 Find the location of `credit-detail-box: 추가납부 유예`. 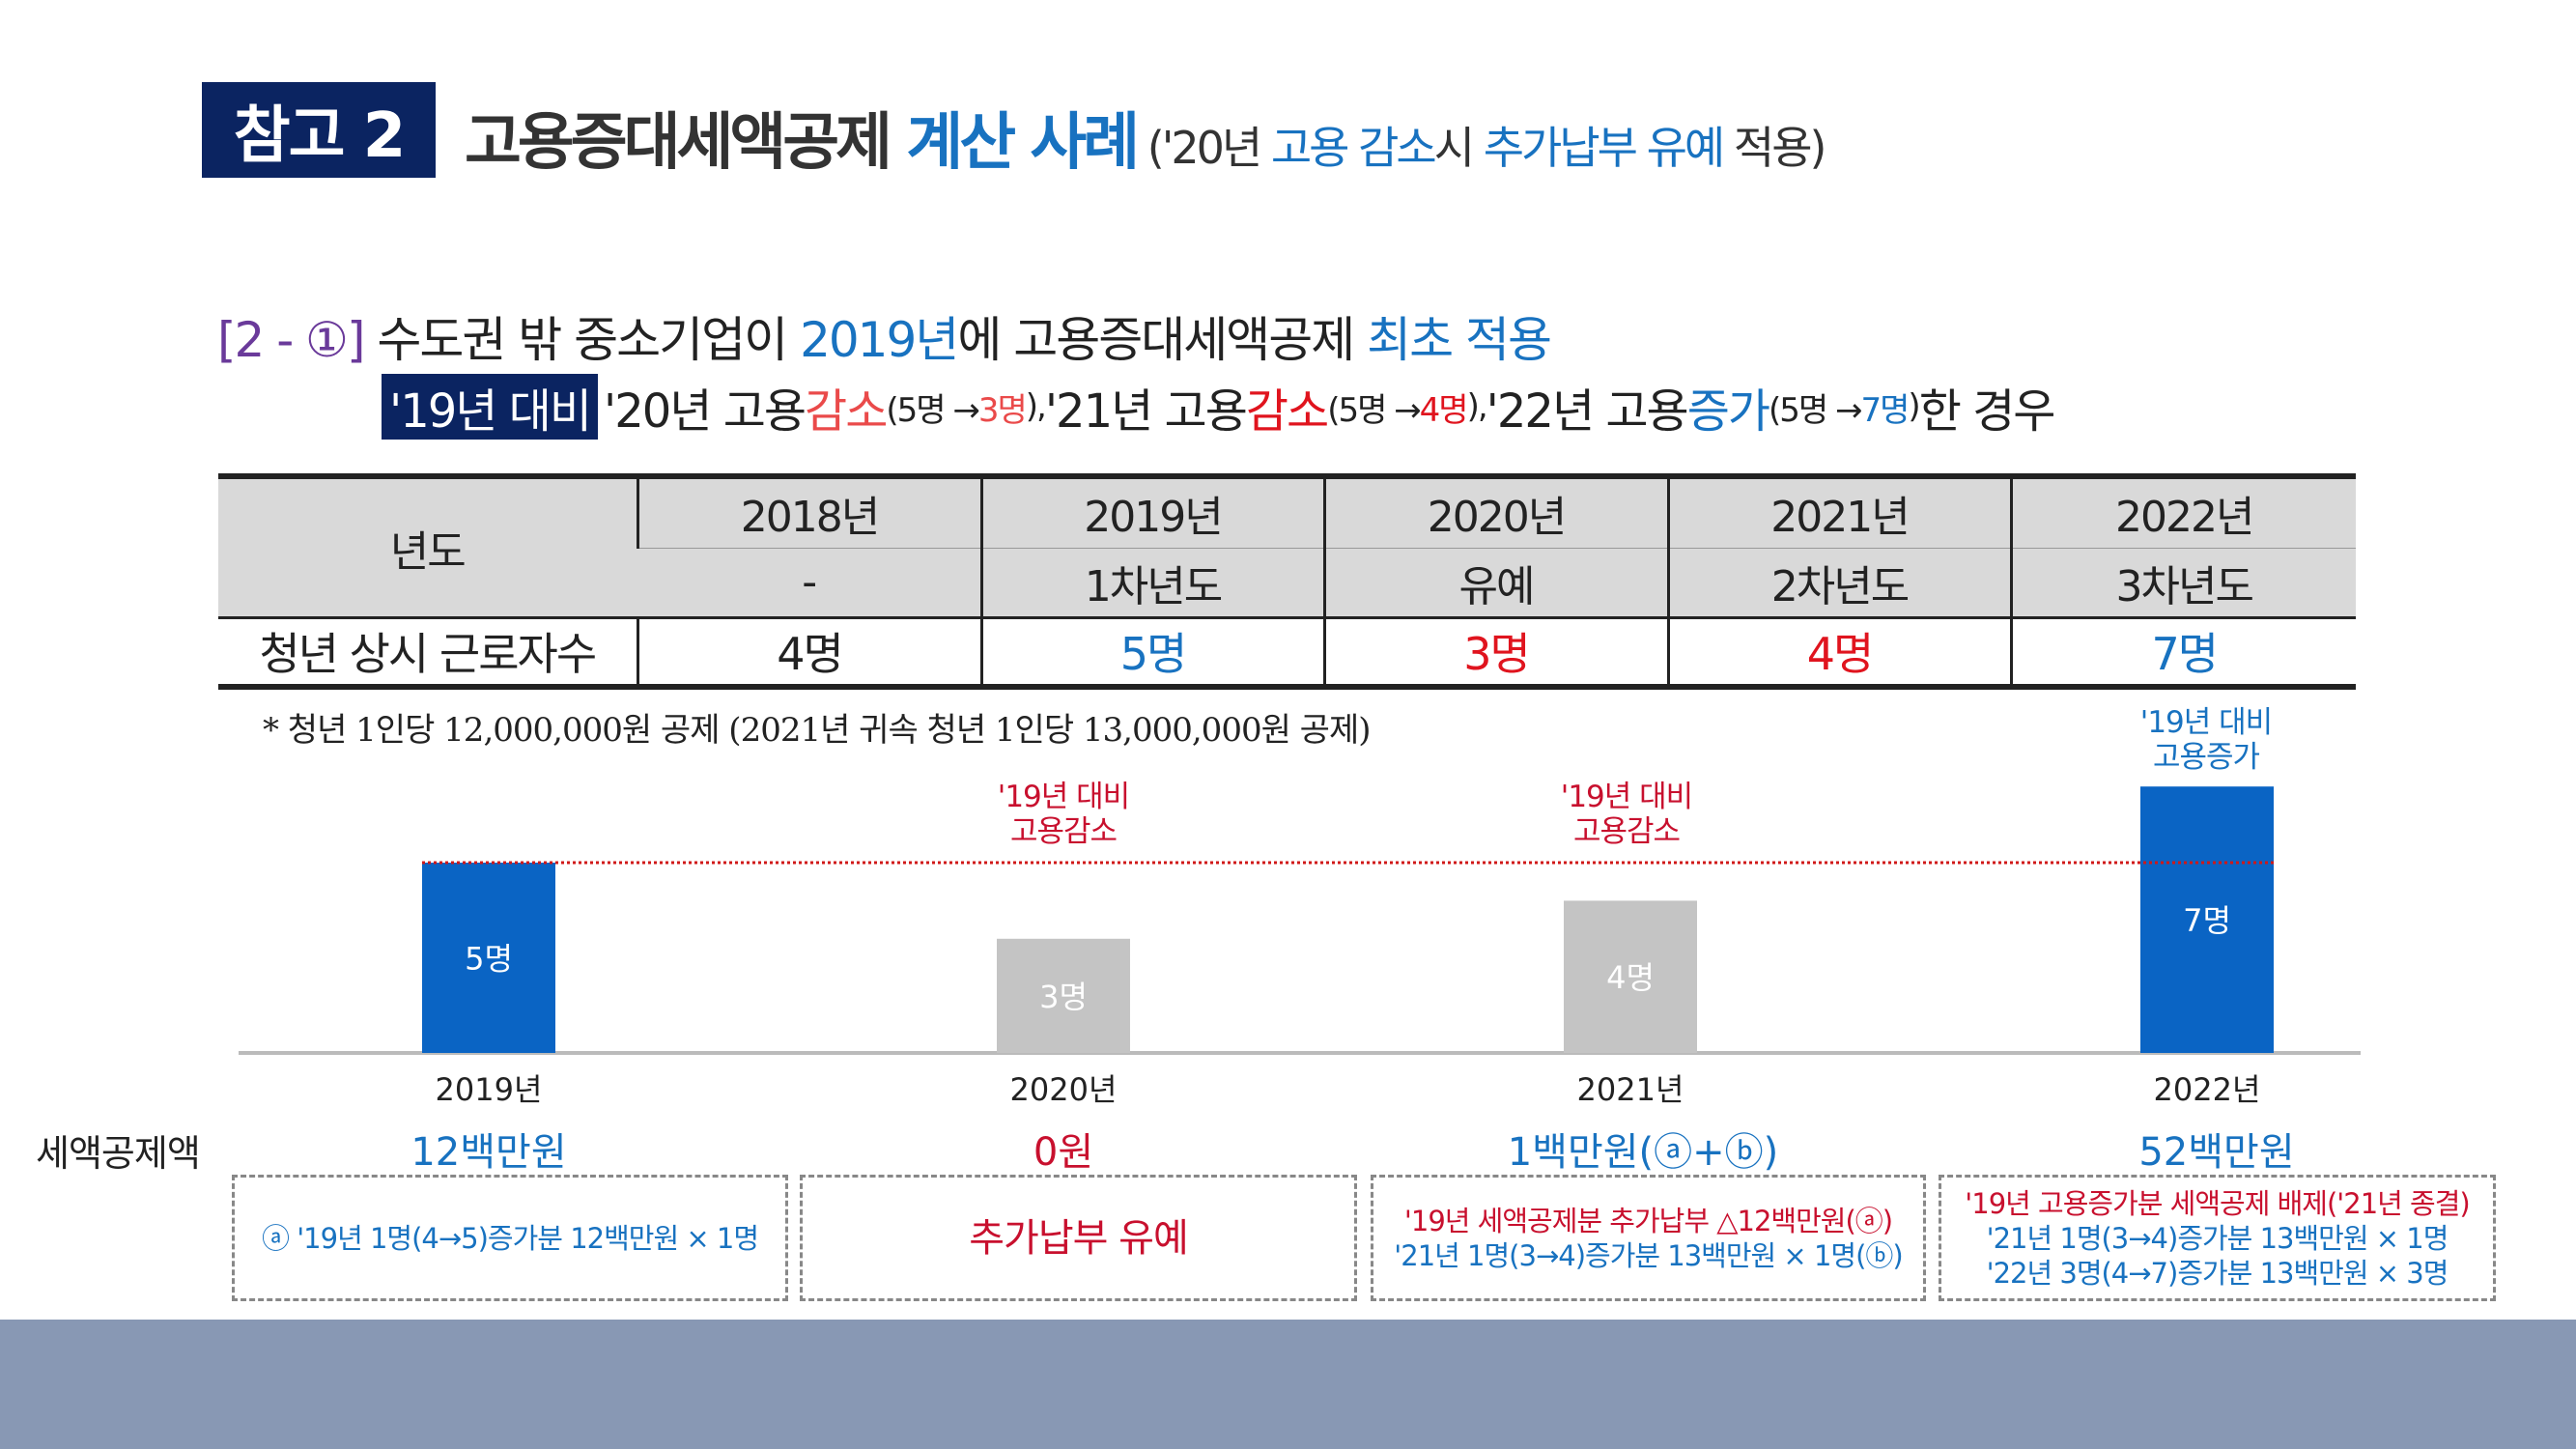

credit-detail-box: 추가납부 유예 is located at coordinates (1078, 1238).